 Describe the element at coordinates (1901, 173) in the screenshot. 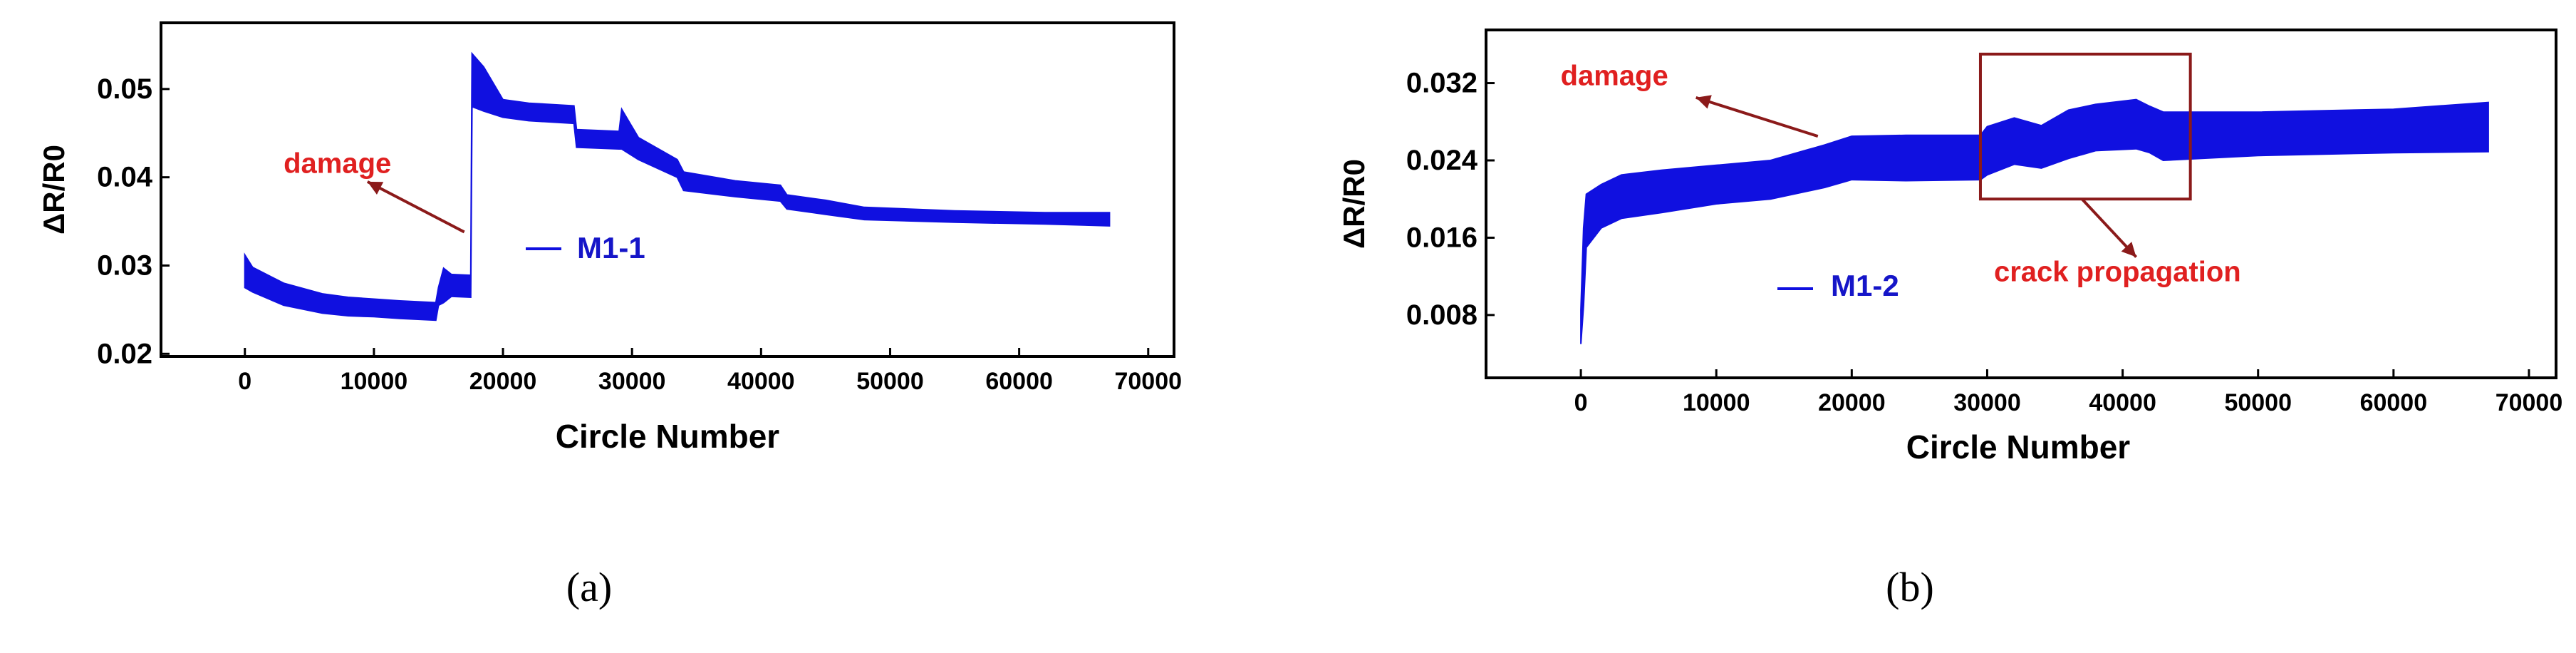

I see `annotations-b: damage crack propagation` at that location.